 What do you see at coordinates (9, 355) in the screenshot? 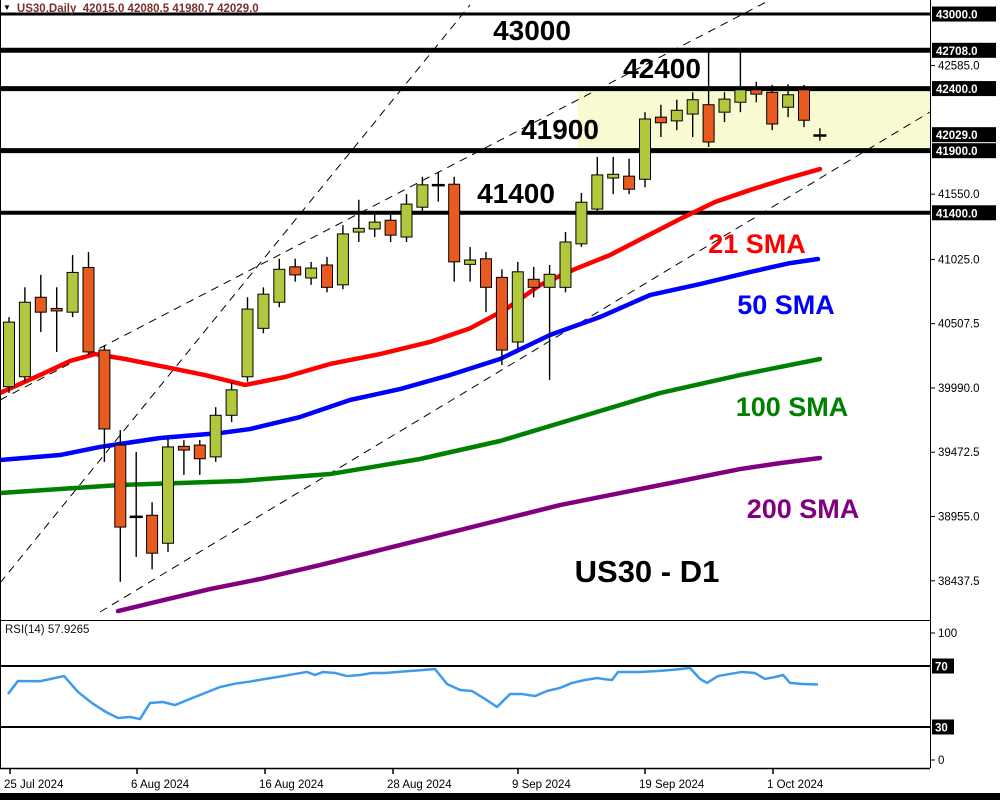
I see `candle-25-Jul` at bounding box center [9, 355].